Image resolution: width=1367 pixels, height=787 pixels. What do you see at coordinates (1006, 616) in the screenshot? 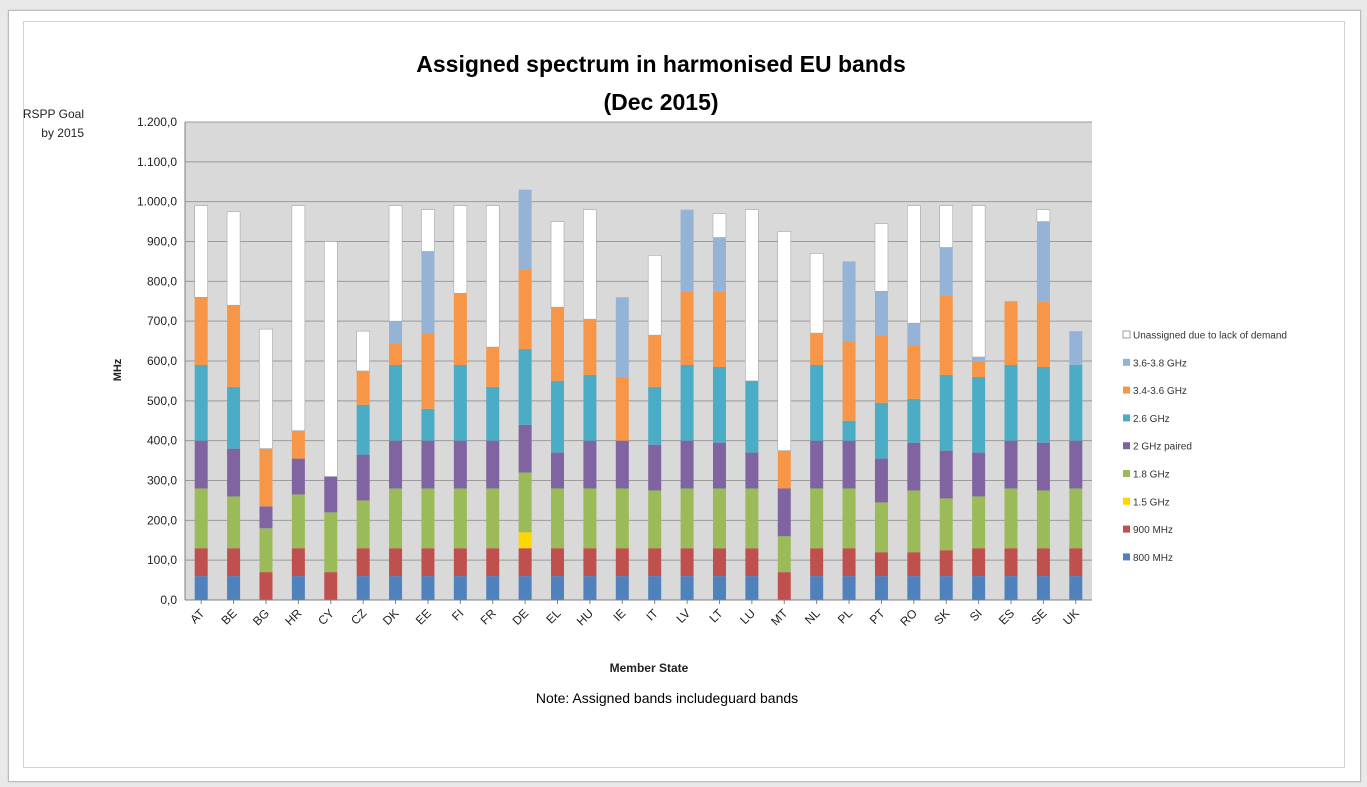
I see `x-tick-label: ES` at bounding box center [1006, 616].